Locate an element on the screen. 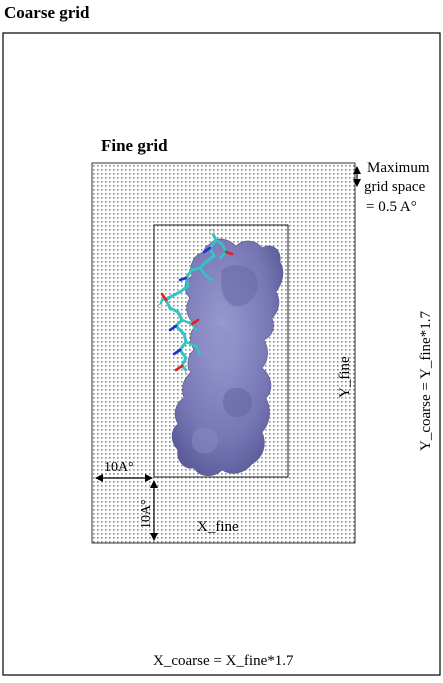  x-coarse-label: X_coarse = X_fine*1.7 is located at coordinates (223, 661).